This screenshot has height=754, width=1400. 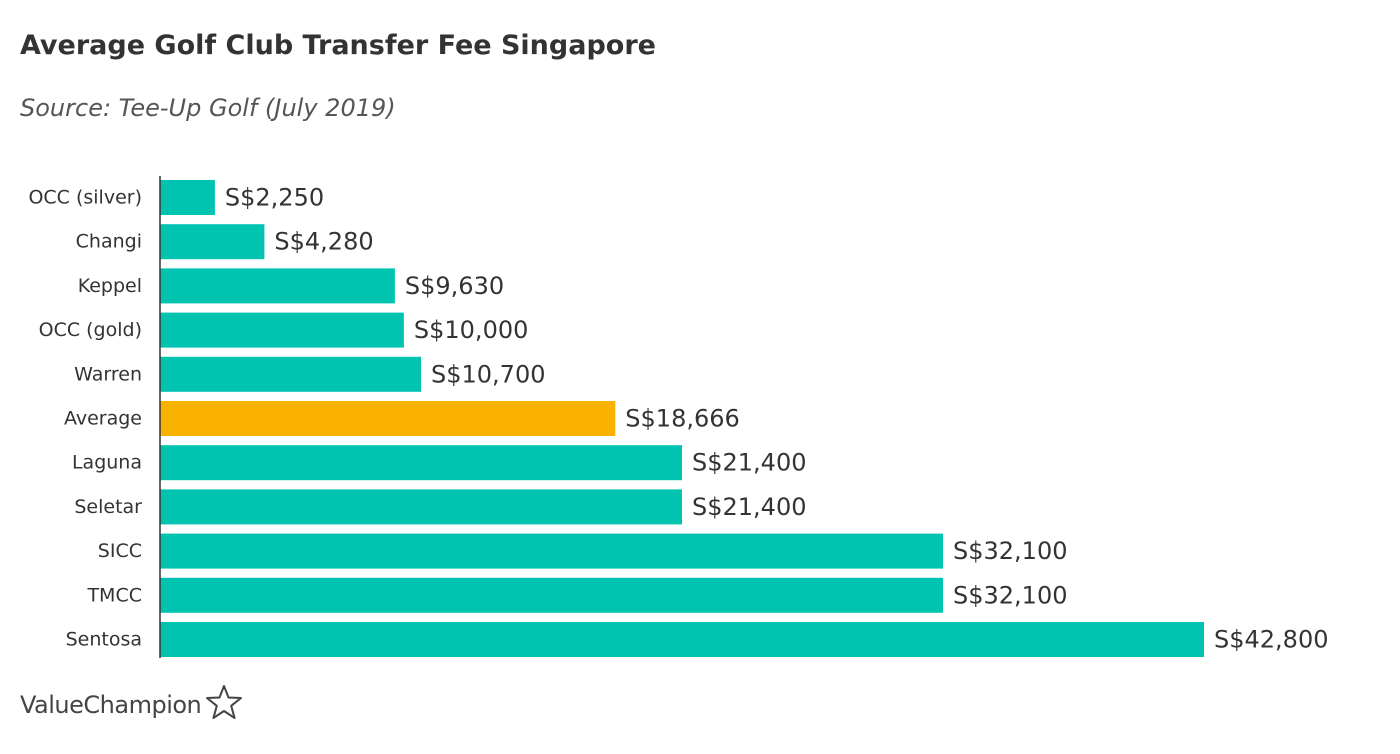 What do you see at coordinates (290, 374) in the screenshot?
I see `bar-warren` at bounding box center [290, 374].